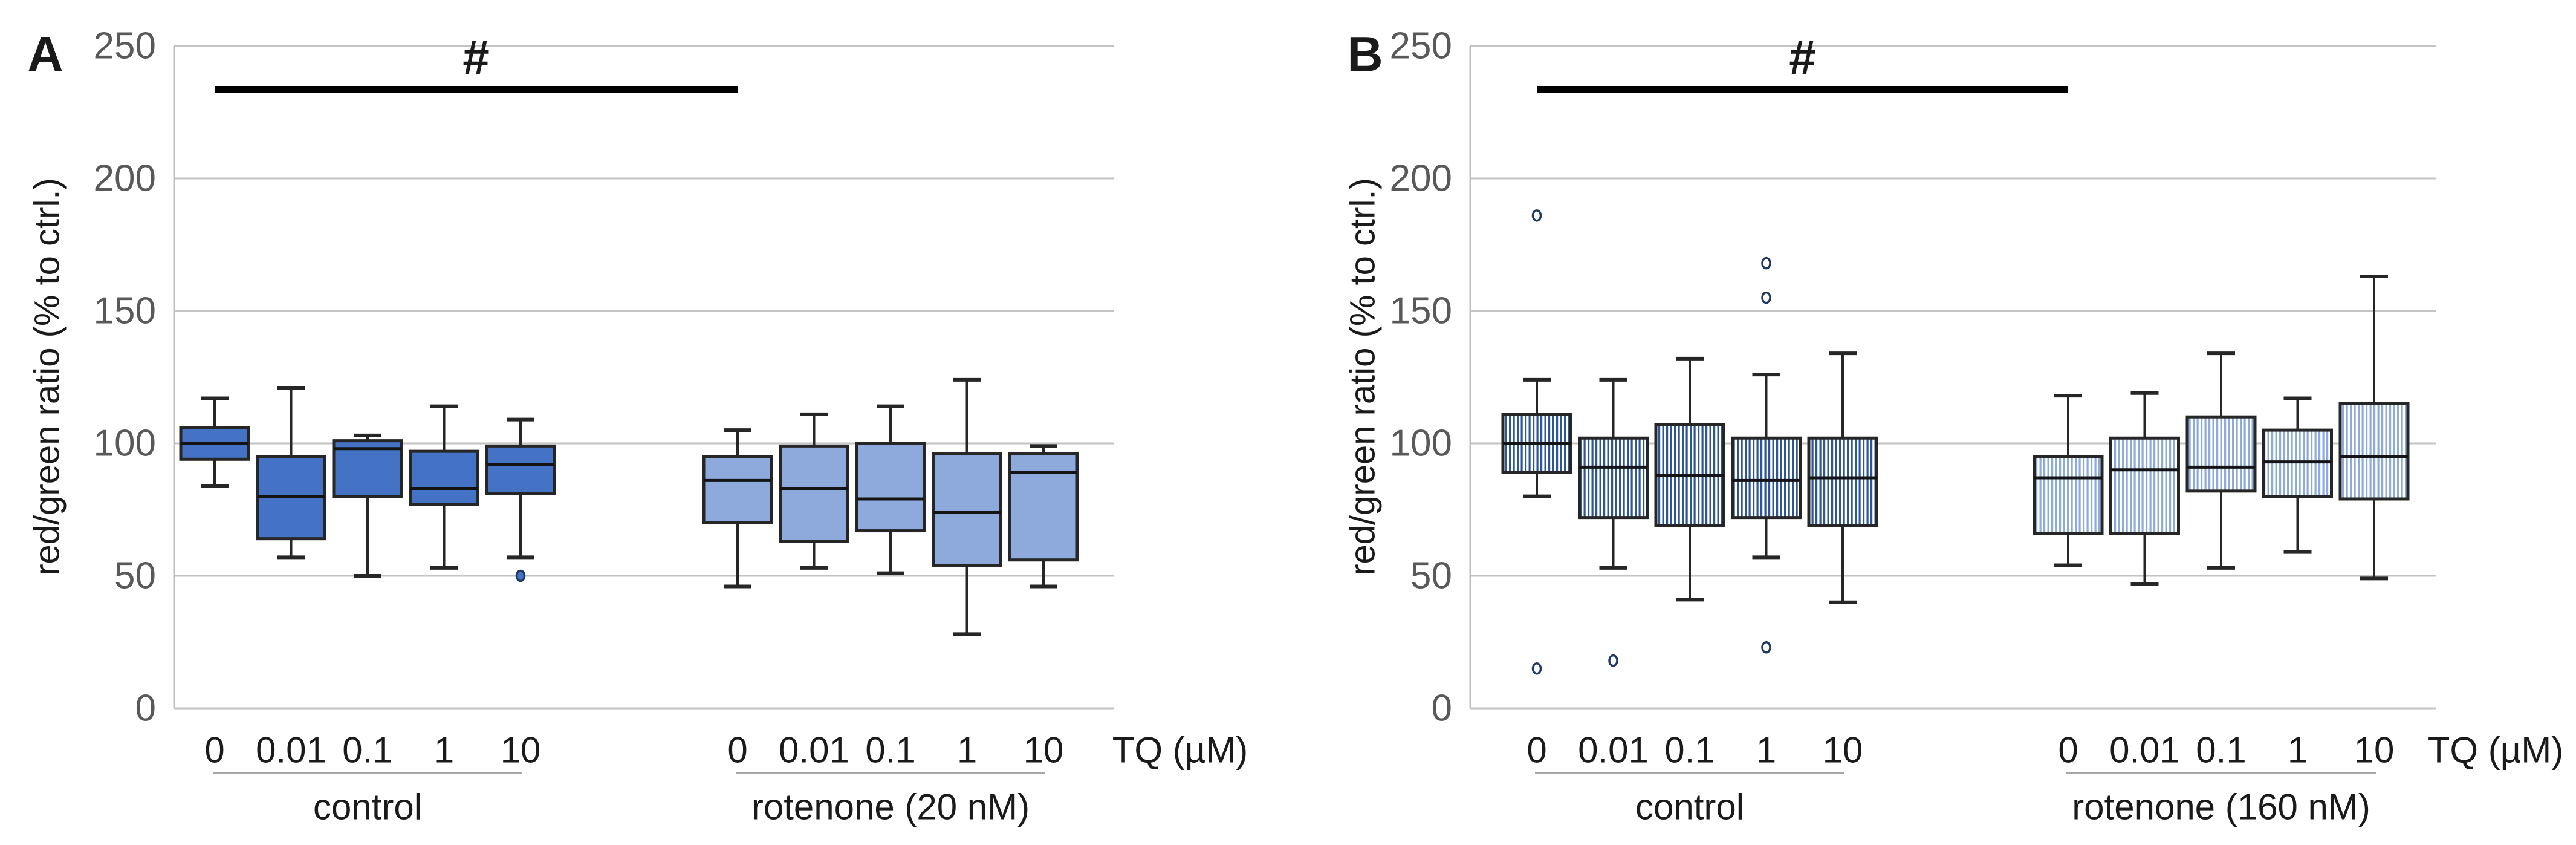  What do you see at coordinates (45, 54) in the screenshot?
I see `panel-label-A: A` at bounding box center [45, 54].